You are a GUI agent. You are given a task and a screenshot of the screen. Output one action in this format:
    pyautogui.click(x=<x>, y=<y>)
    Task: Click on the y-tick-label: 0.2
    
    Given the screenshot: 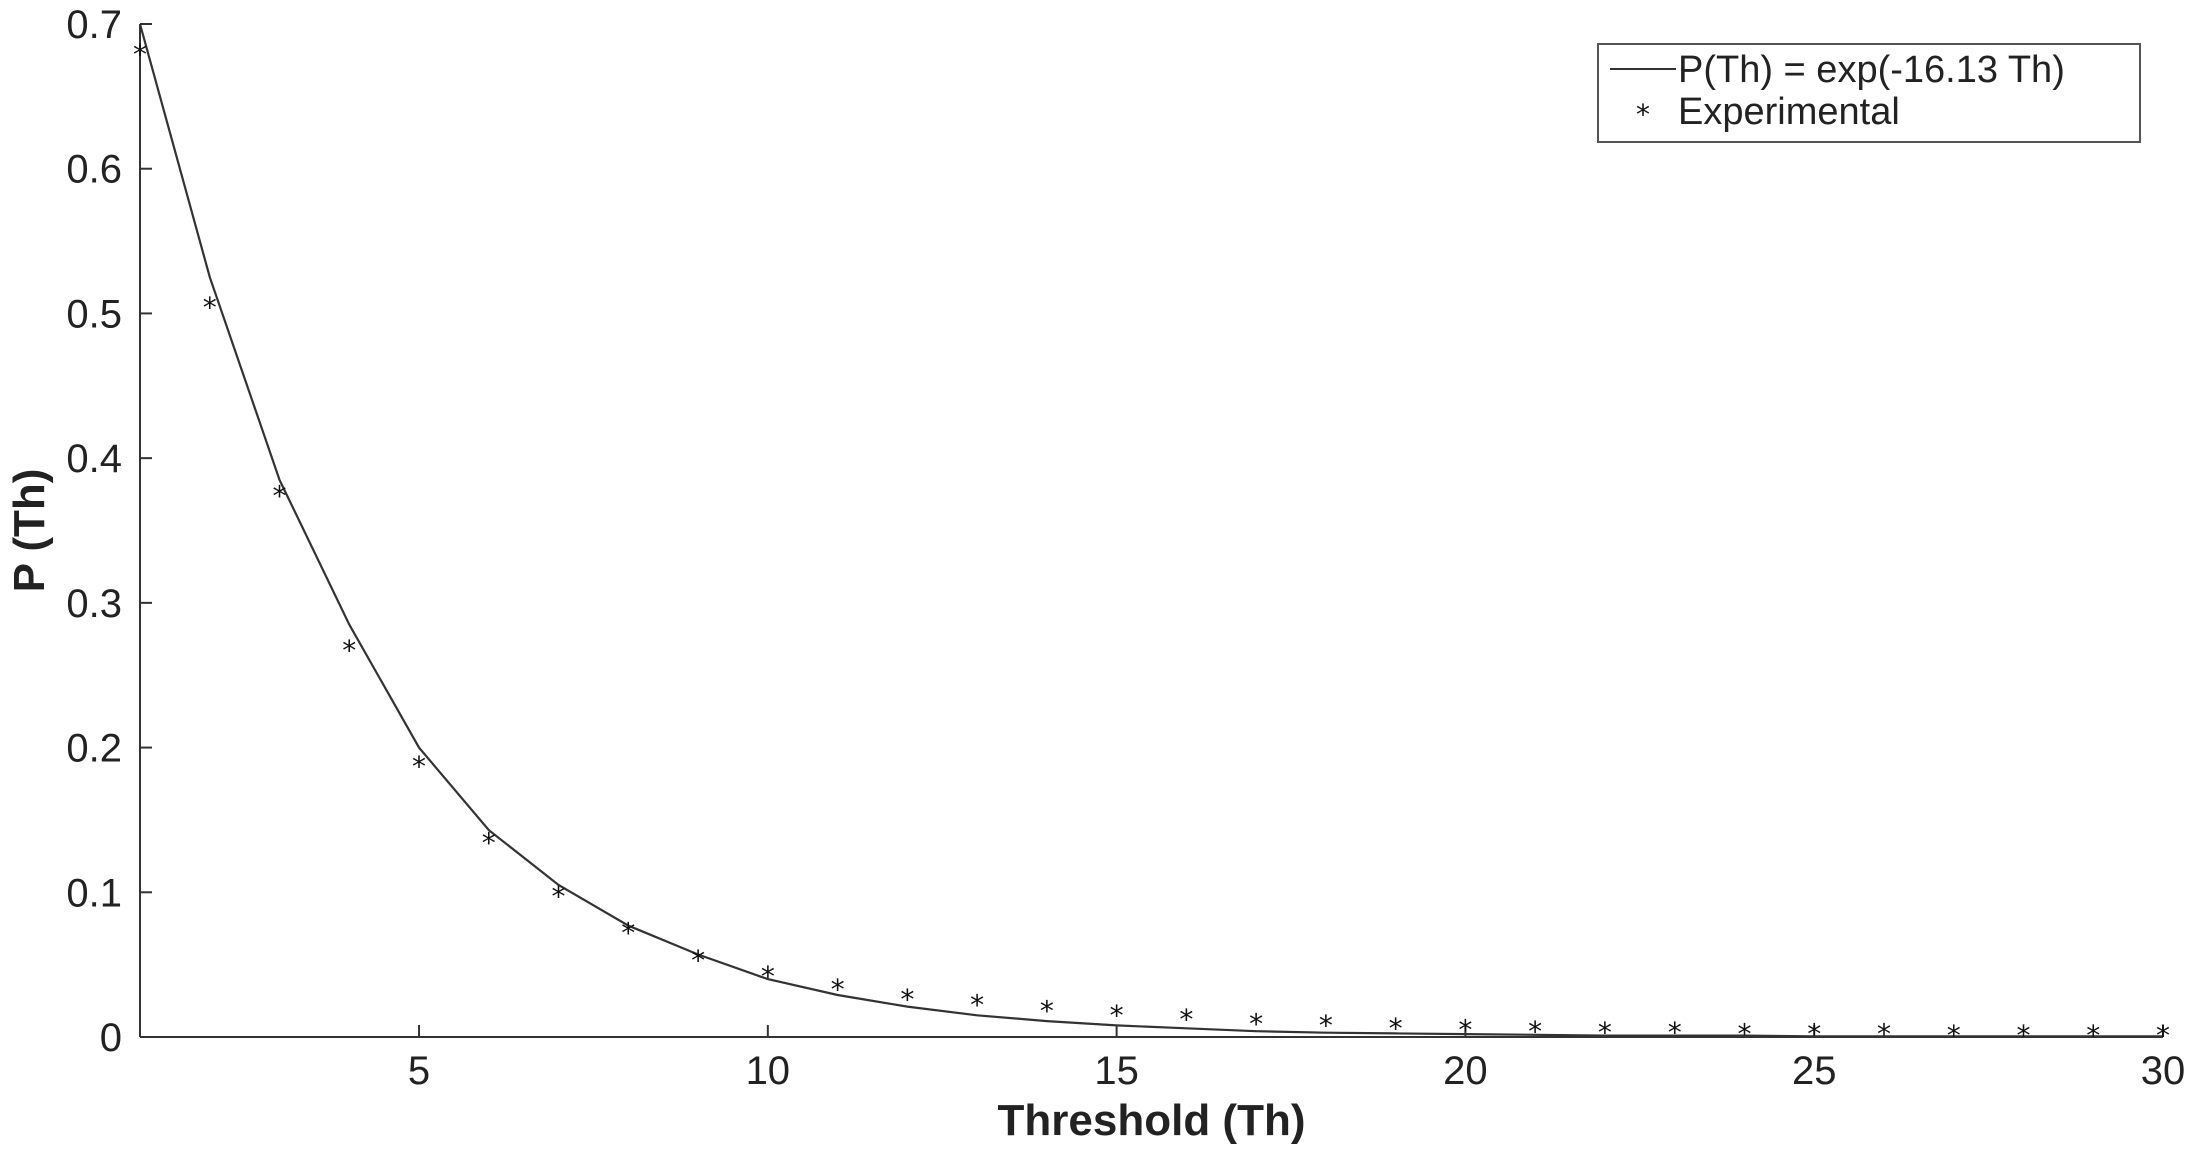 What is the action you would take?
    pyautogui.click(x=94, y=749)
    